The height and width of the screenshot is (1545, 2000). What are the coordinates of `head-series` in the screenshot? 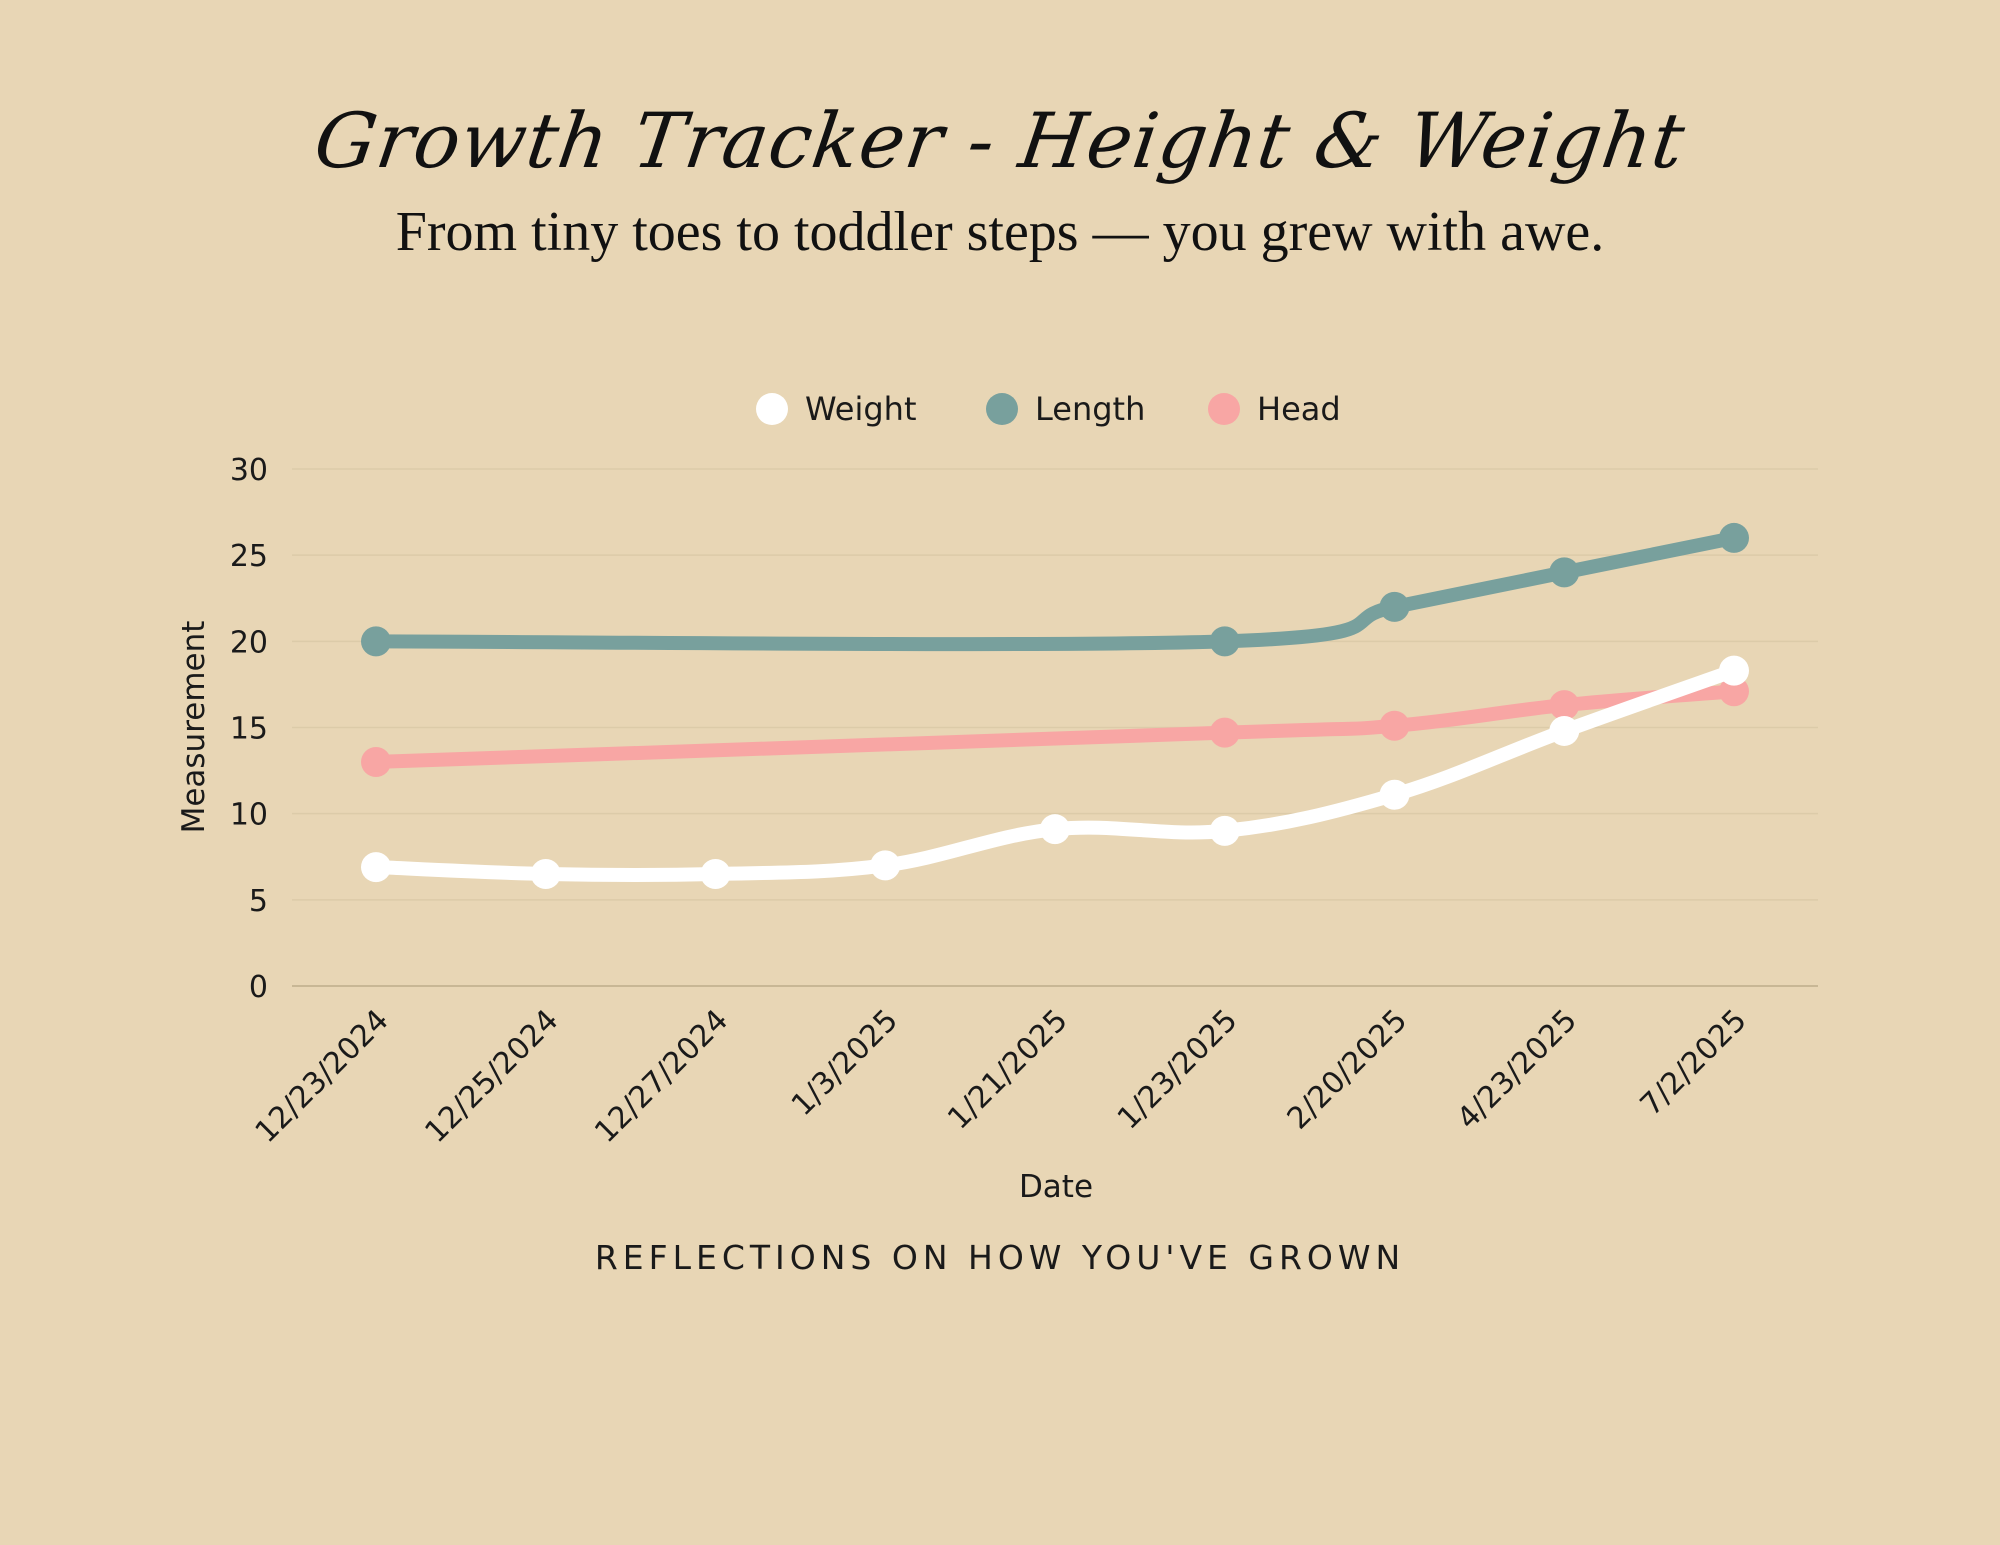 It's located at (1055, 726).